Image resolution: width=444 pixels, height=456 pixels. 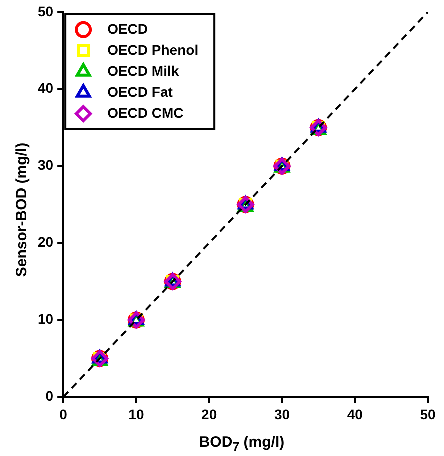 I want to click on legend-label: OECD Phenol, so click(x=153, y=50).